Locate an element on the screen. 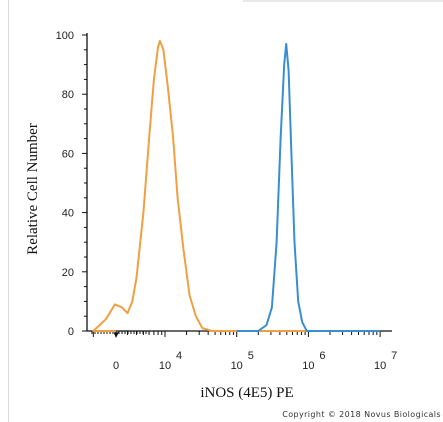 Image resolution: width=443 pixels, height=422 pixels. x-tick-exponent: 4 is located at coordinates (179, 356).